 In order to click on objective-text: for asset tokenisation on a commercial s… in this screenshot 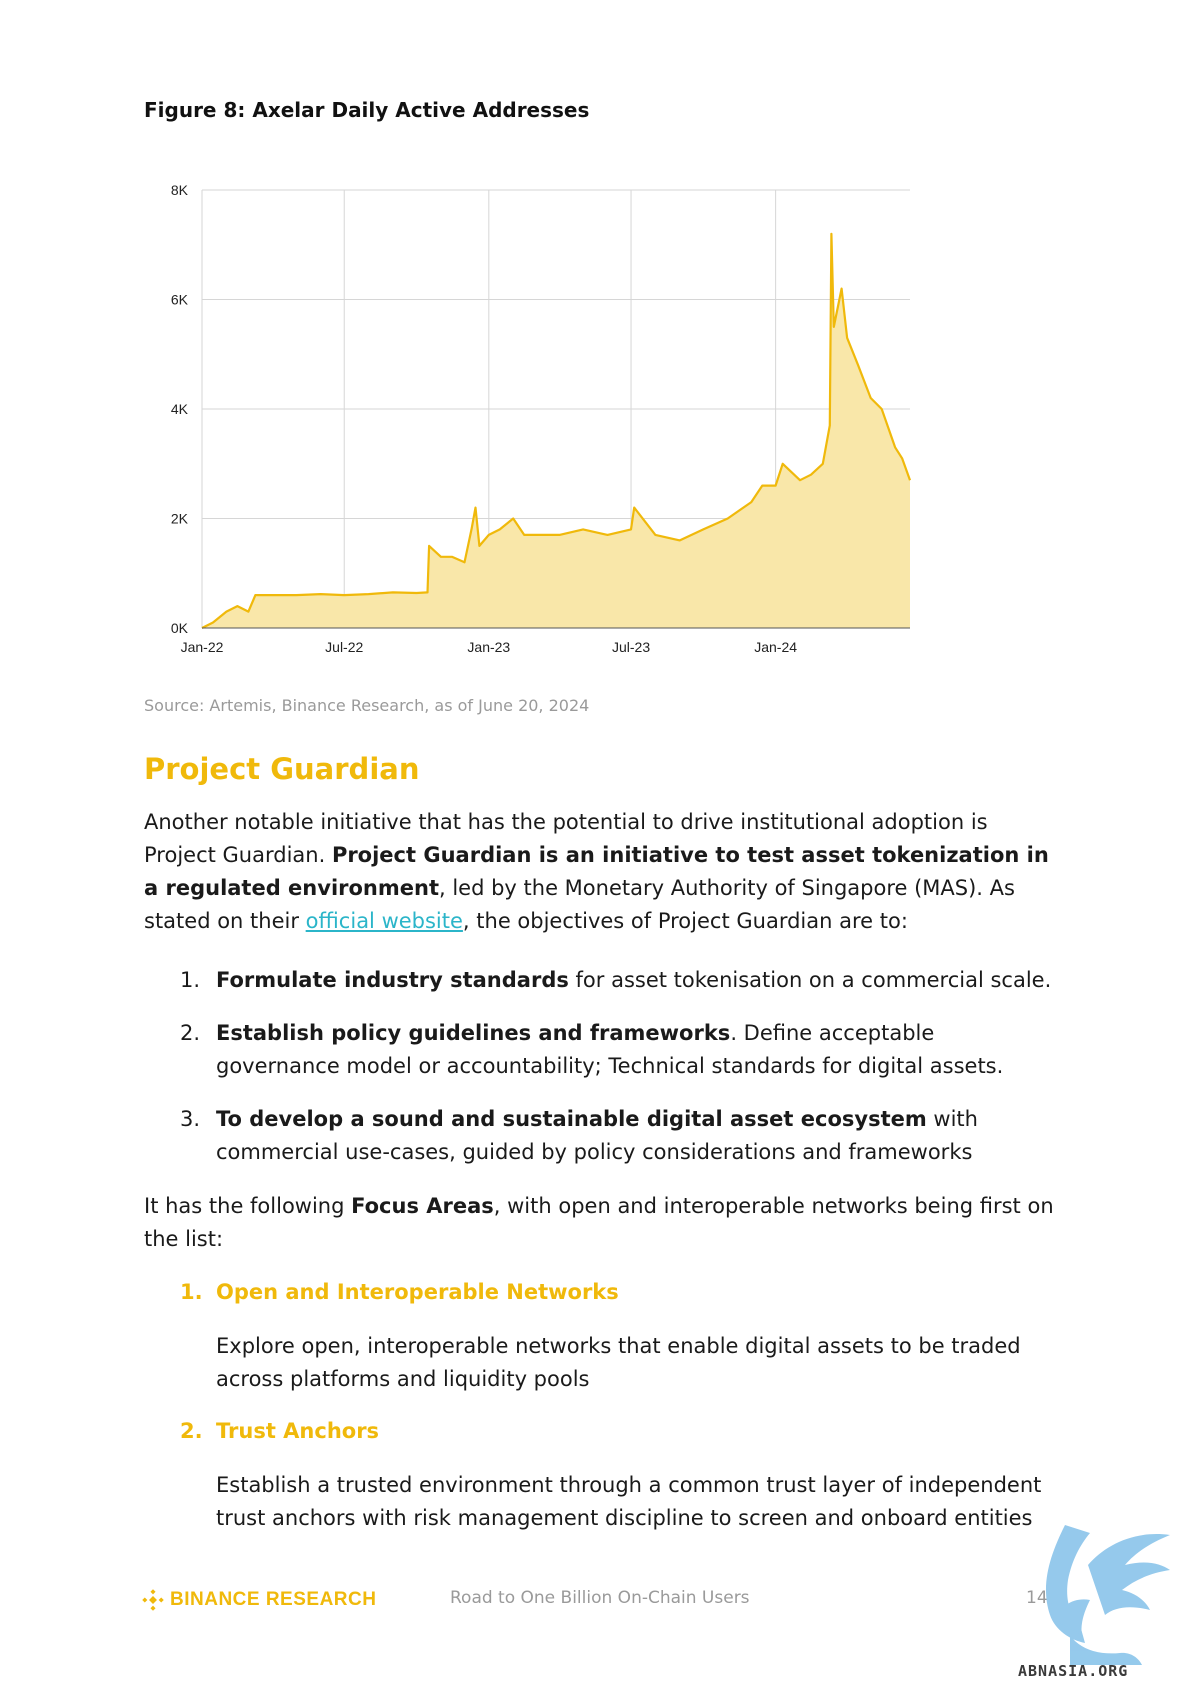, I will do `click(810, 980)`.